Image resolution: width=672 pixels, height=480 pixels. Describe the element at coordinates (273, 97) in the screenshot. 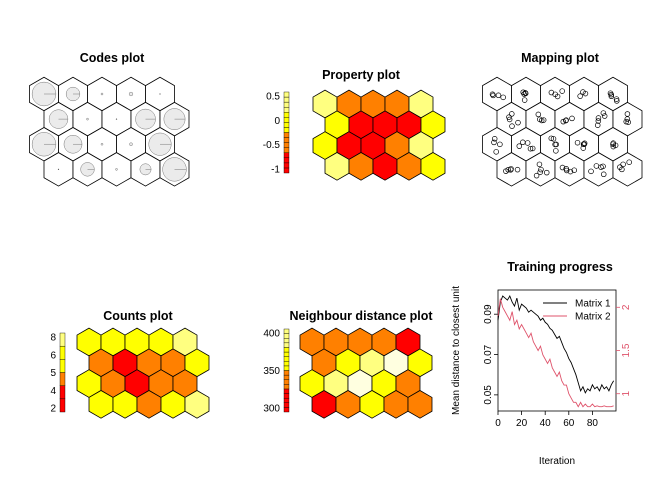

I see `property-scale-tick: 0.5` at that location.